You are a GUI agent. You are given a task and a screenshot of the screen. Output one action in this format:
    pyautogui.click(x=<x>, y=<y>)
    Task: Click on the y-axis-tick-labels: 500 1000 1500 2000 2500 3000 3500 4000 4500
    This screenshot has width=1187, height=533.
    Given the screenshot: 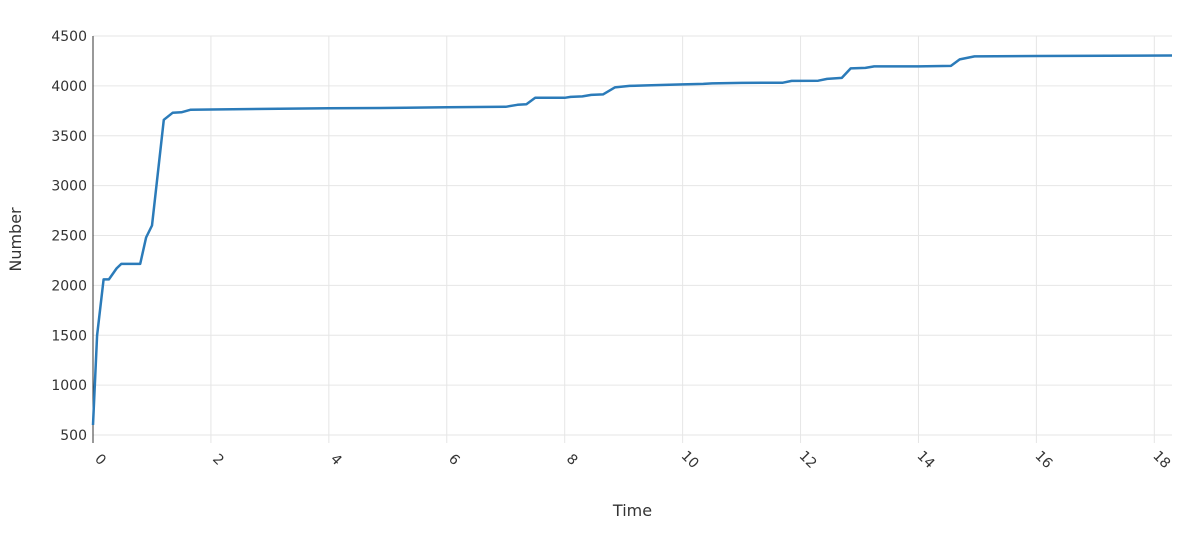 What is the action you would take?
    pyautogui.click(x=69, y=236)
    